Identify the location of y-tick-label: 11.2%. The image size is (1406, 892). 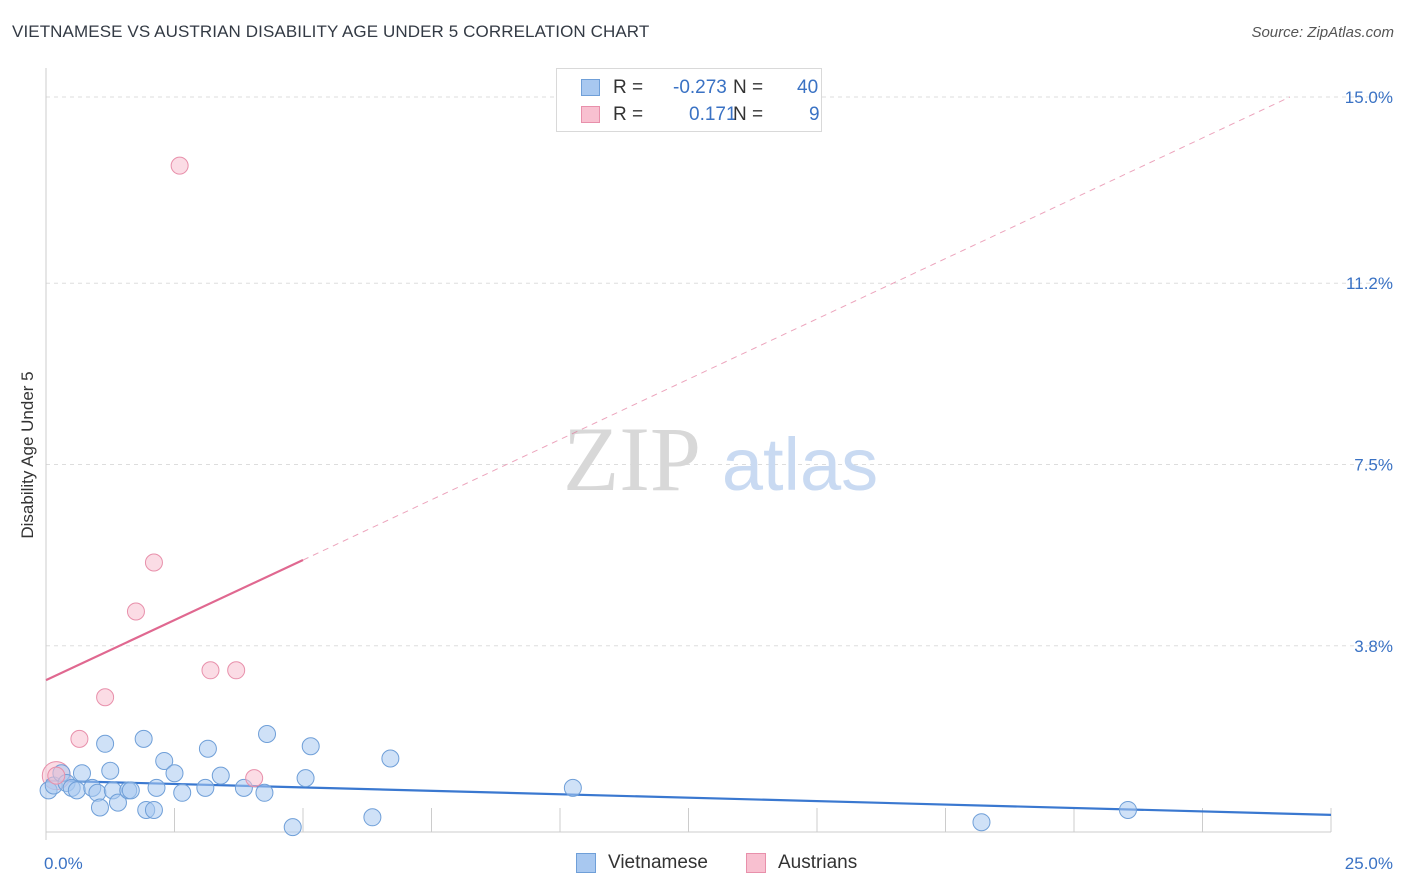
(1369, 283).